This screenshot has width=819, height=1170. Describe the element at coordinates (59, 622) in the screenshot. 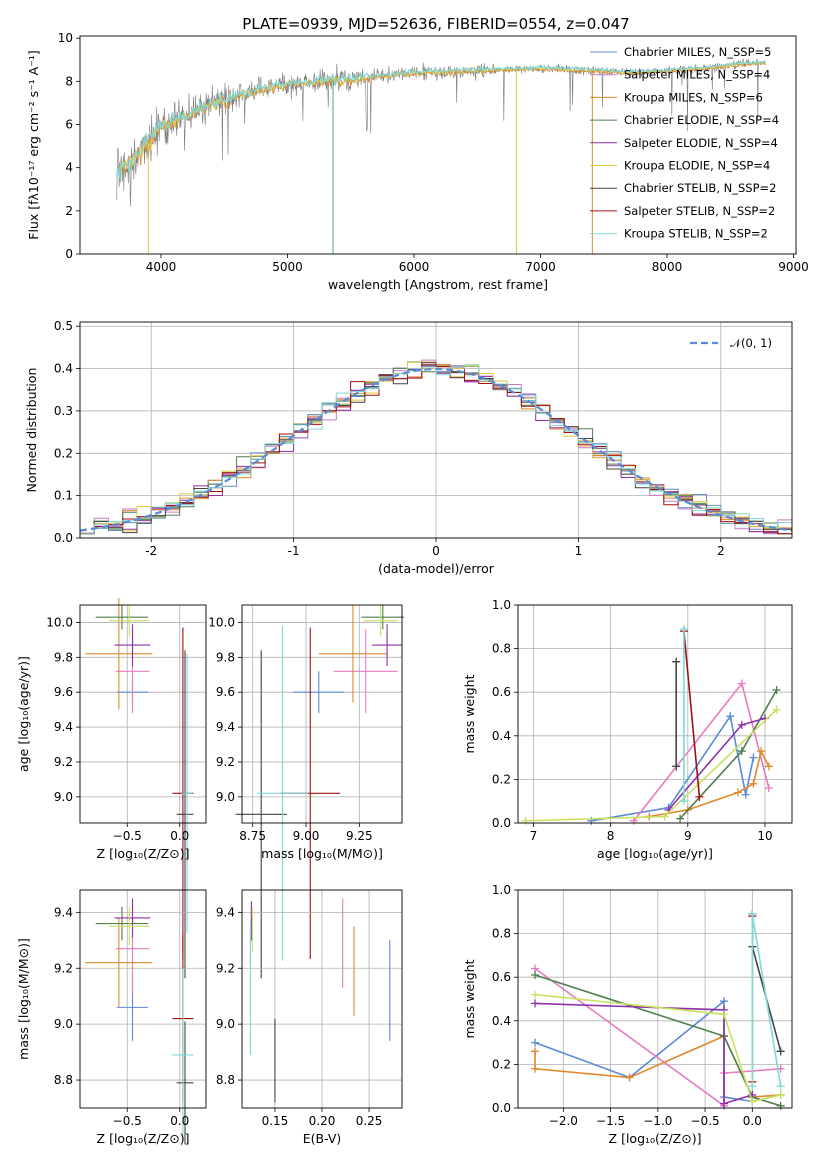

I see `y-tick-label: 10.0` at that location.